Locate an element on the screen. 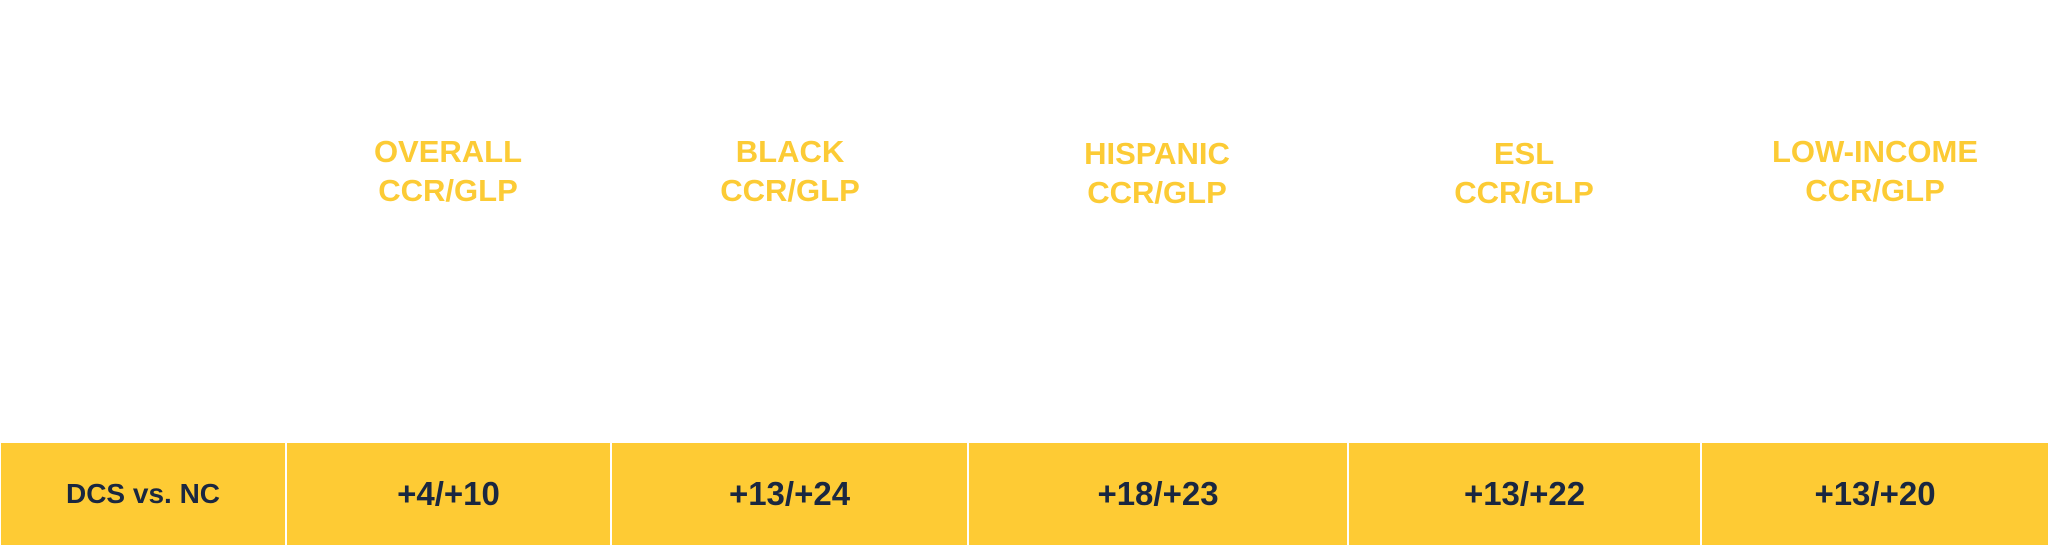 The image size is (2048, 555). column-header-line: ESL is located at coordinates (1524, 153).